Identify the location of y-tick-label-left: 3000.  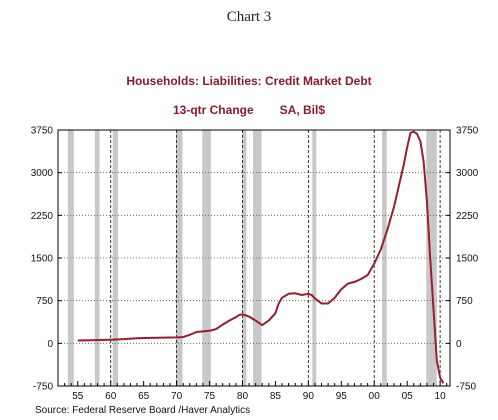
(42, 173).